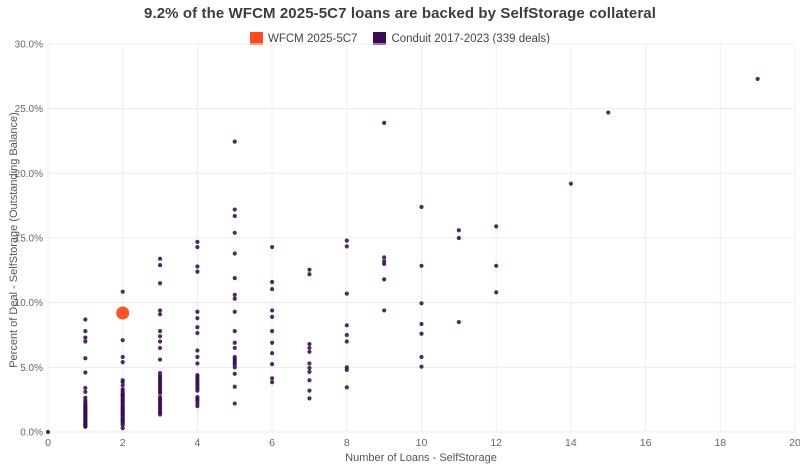 The height and width of the screenshot is (467, 800). I want to click on legend-label-wfcm: WFCM 2025-5C7, so click(312, 38).